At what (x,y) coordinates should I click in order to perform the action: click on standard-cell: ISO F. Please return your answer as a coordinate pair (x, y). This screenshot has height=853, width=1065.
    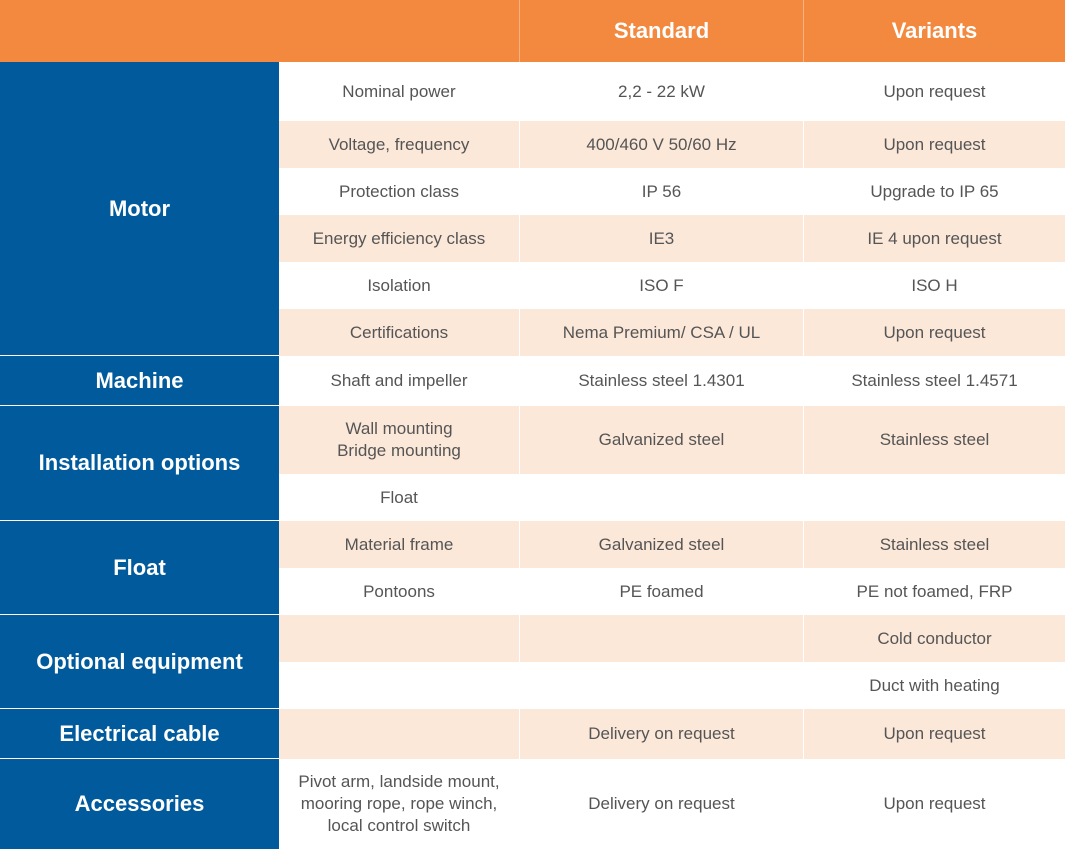
    Looking at the image, I should click on (661, 285).